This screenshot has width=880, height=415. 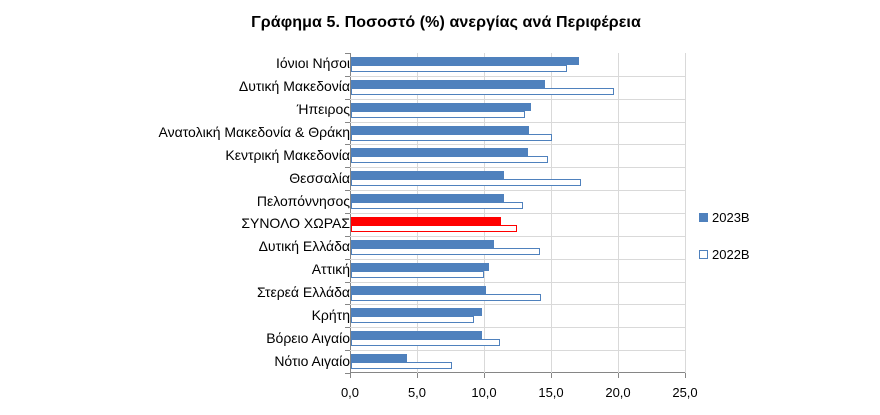 What do you see at coordinates (294, 86) in the screenshot?
I see `category-label: Δυτική Μακεδονία` at bounding box center [294, 86].